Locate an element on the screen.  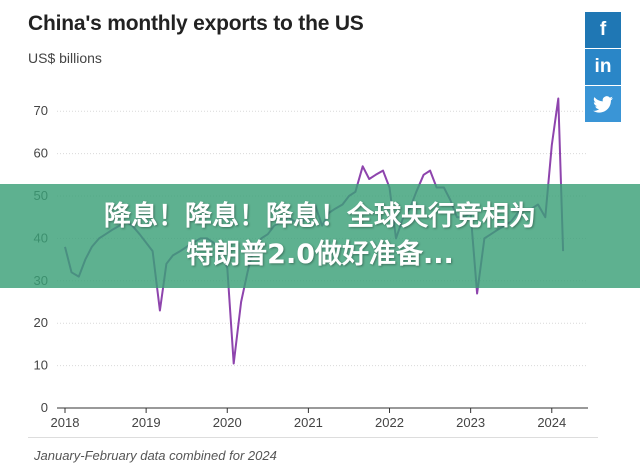
facebook-share-button: f is located at coordinates (603, 30).